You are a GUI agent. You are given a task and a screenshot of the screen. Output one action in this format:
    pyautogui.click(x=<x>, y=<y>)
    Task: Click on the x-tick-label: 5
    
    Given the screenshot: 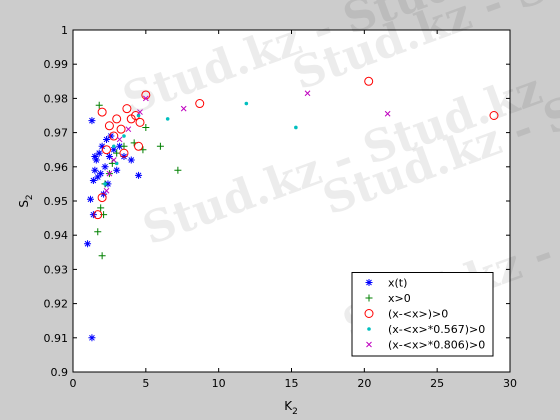 What is the action you would take?
    pyautogui.click(x=145, y=383)
    